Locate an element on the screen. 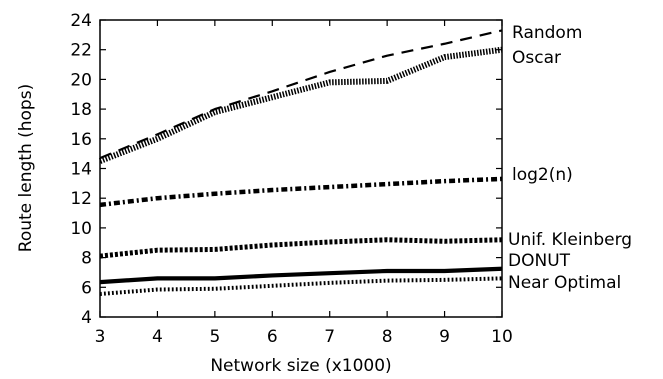 This screenshot has height=379, width=663. y-tick-label: 4 is located at coordinates (86, 318).